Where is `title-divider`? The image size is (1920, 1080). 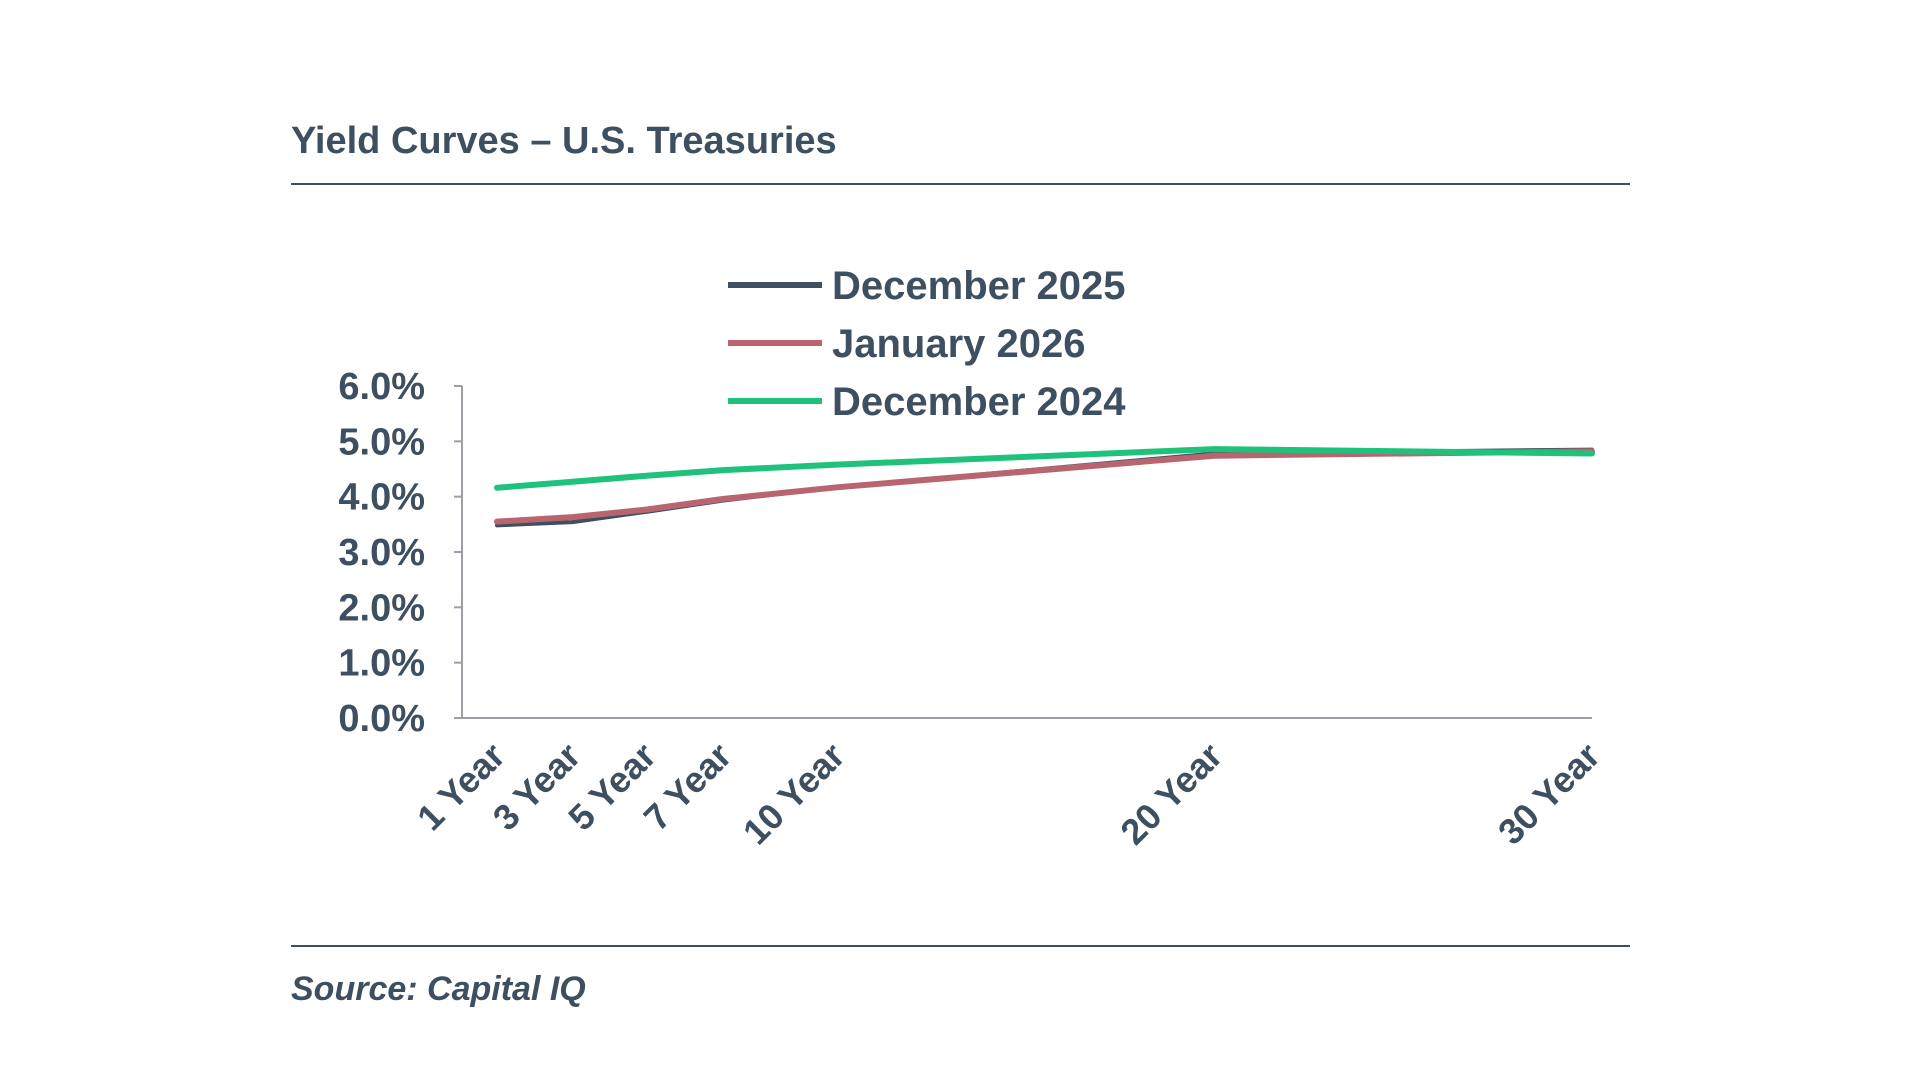
title-divider is located at coordinates (960, 184).